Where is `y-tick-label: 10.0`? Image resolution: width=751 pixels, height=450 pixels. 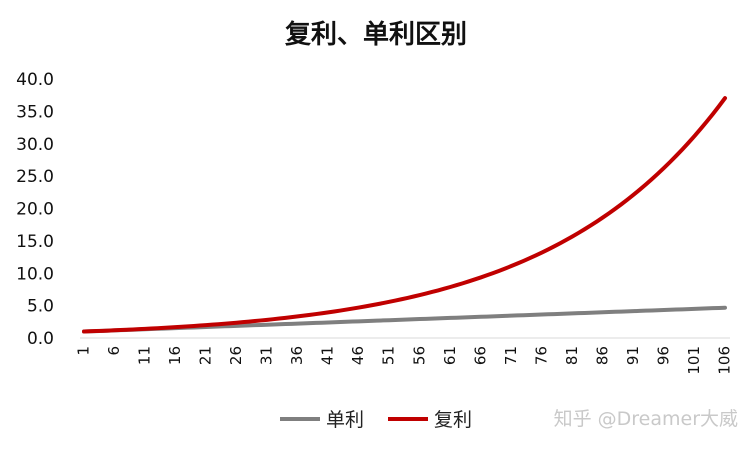
y-tick-label: 10.0 is located at coordinates (35, 274).